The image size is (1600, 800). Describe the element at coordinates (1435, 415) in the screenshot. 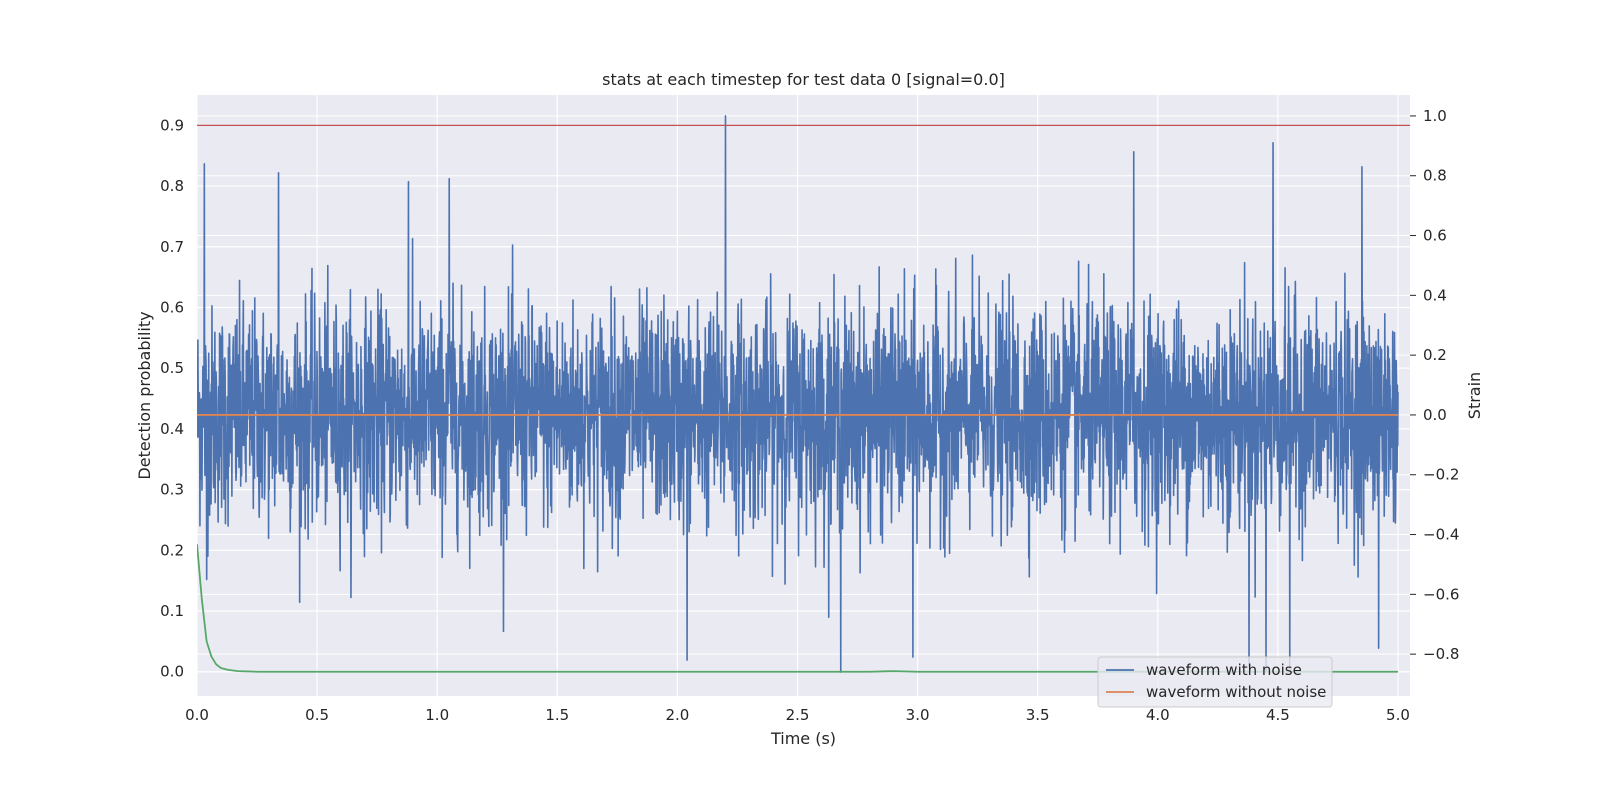

I see `y-tick-label-right: 0.0` at that location.